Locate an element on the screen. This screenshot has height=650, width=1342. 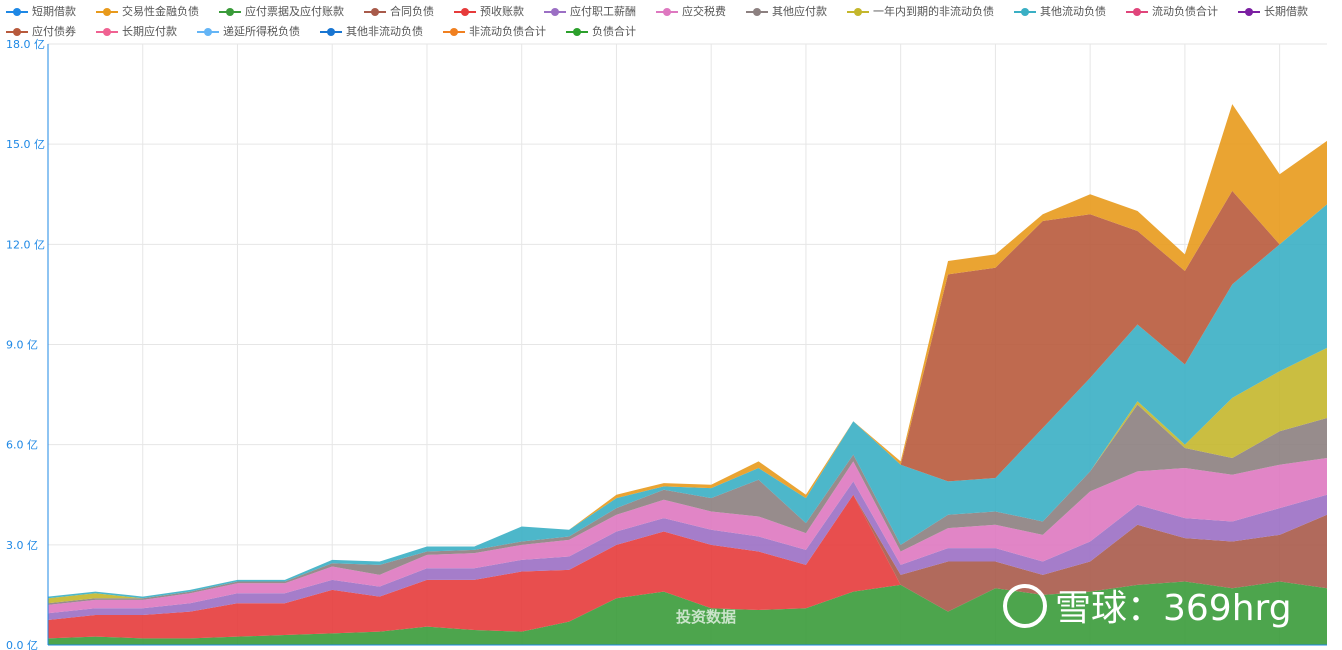
watermark-logo is located at coordinates (1025, 606).